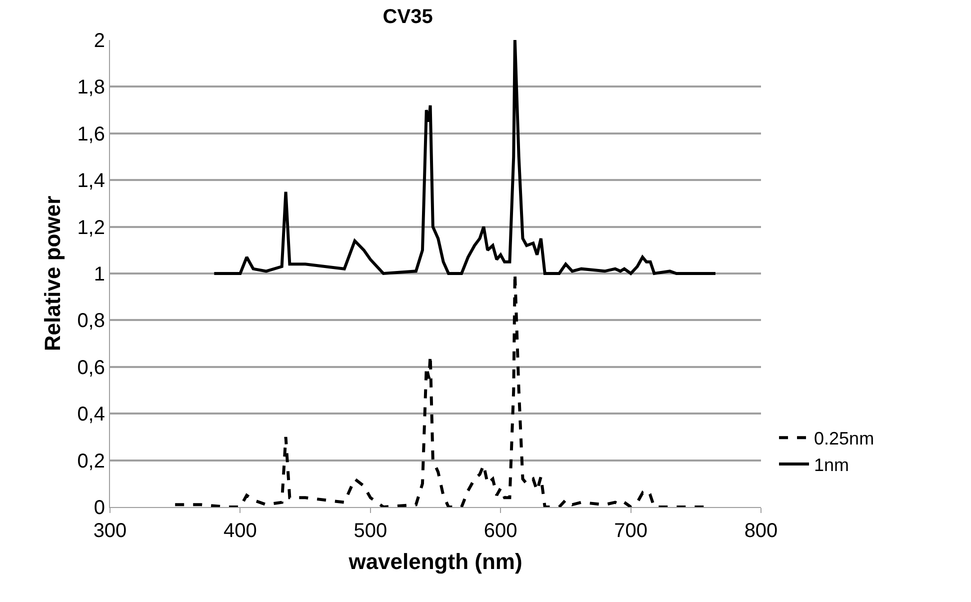 The image size is (971, 602). Describe the element at coordinates (501, 531) in the screenshot. I see `x-tick-label: 600` at that location.